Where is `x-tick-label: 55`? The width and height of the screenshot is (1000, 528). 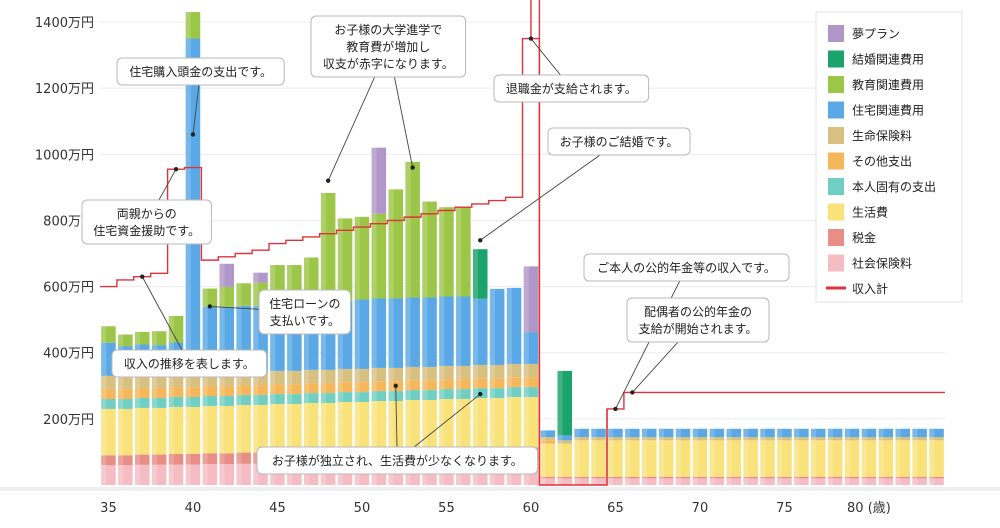 x-tick-label: 55 is located at coordinates (446, 508).